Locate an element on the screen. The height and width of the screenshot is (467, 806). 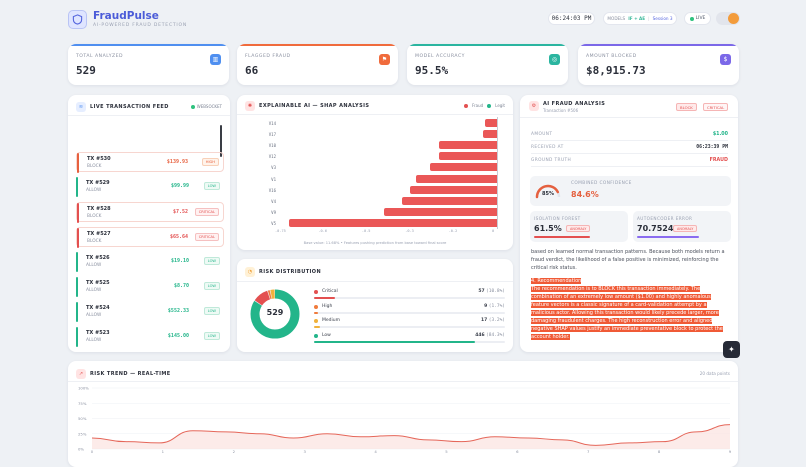
y-tick-label: 50% is located at coordinates (82, 418).